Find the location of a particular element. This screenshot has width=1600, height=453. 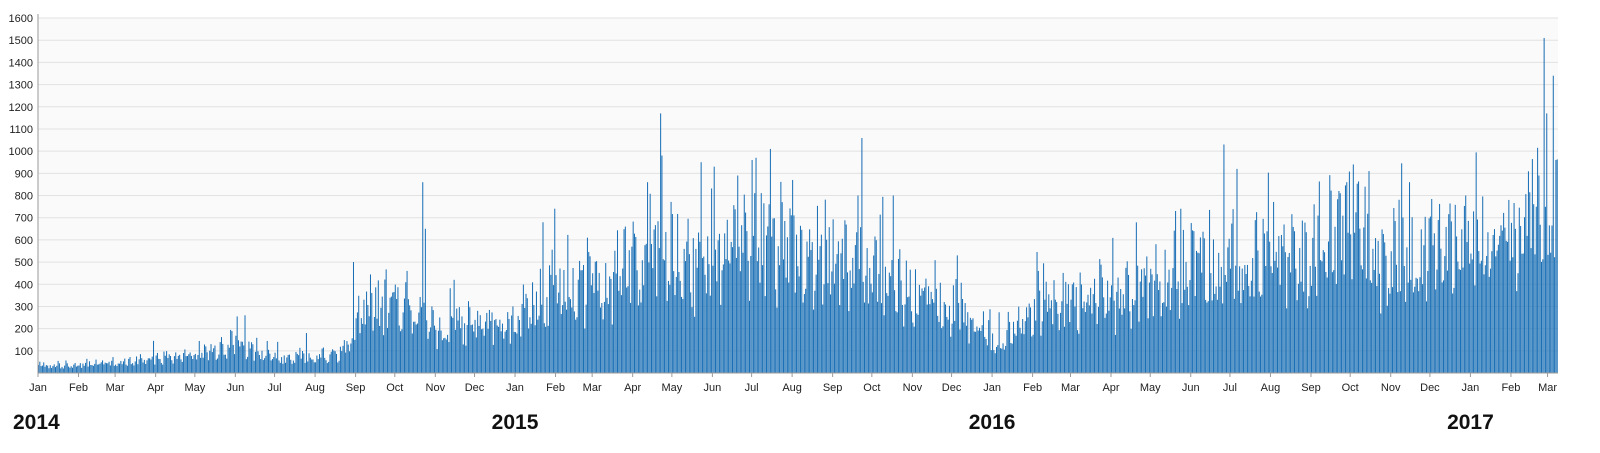

x-tick-label: Jun is located at coordinates (235, 388).